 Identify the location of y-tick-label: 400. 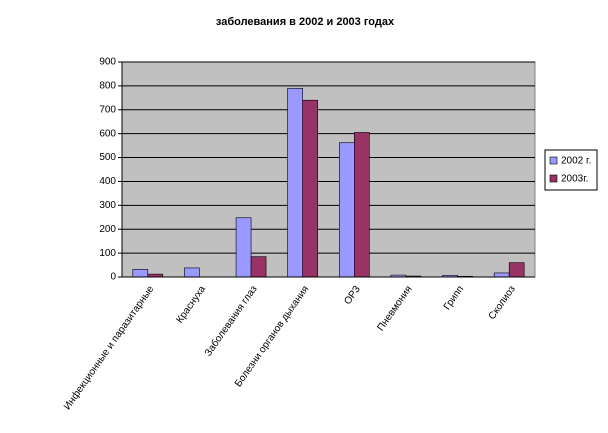
(107, 181).